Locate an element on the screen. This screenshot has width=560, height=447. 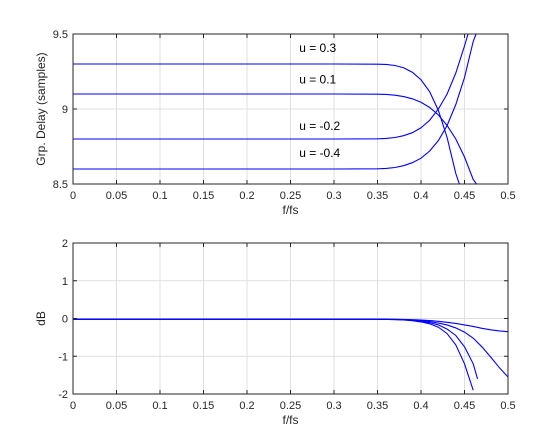
y-tick-label: 0 is located at coordinates (65, 320).